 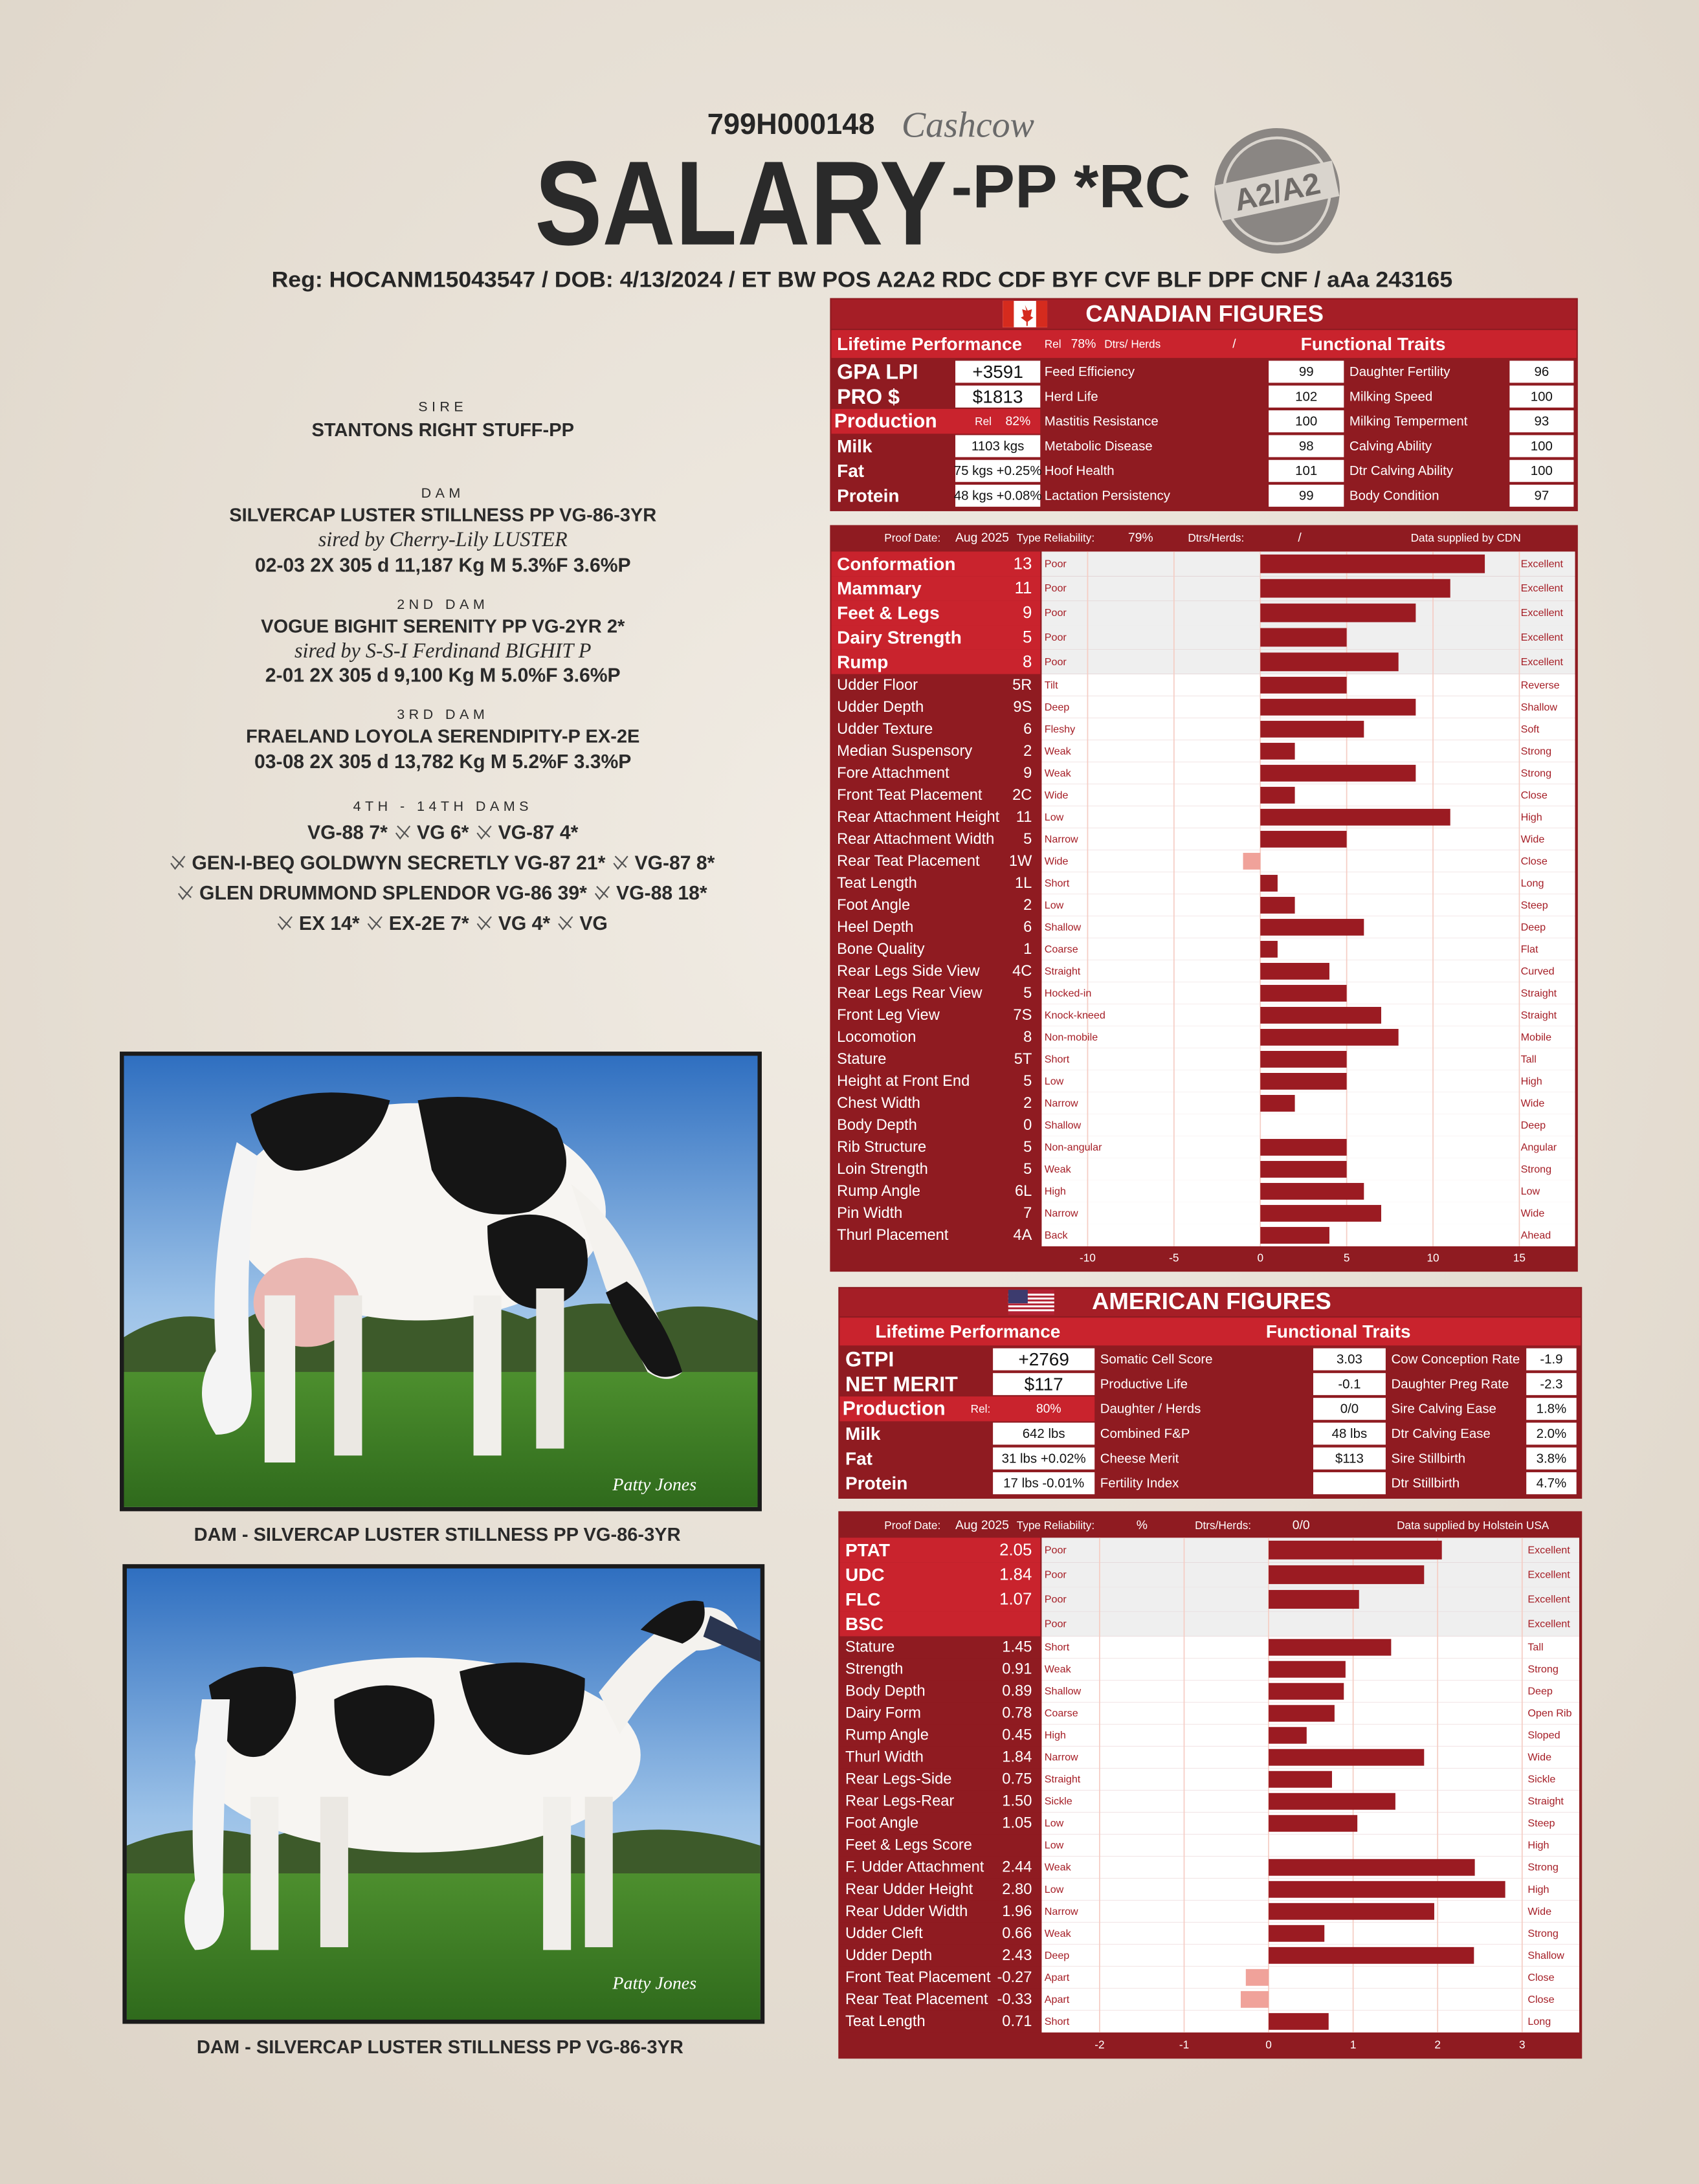 I want to click on index-label: PRO $, so click(x=868, y=396).